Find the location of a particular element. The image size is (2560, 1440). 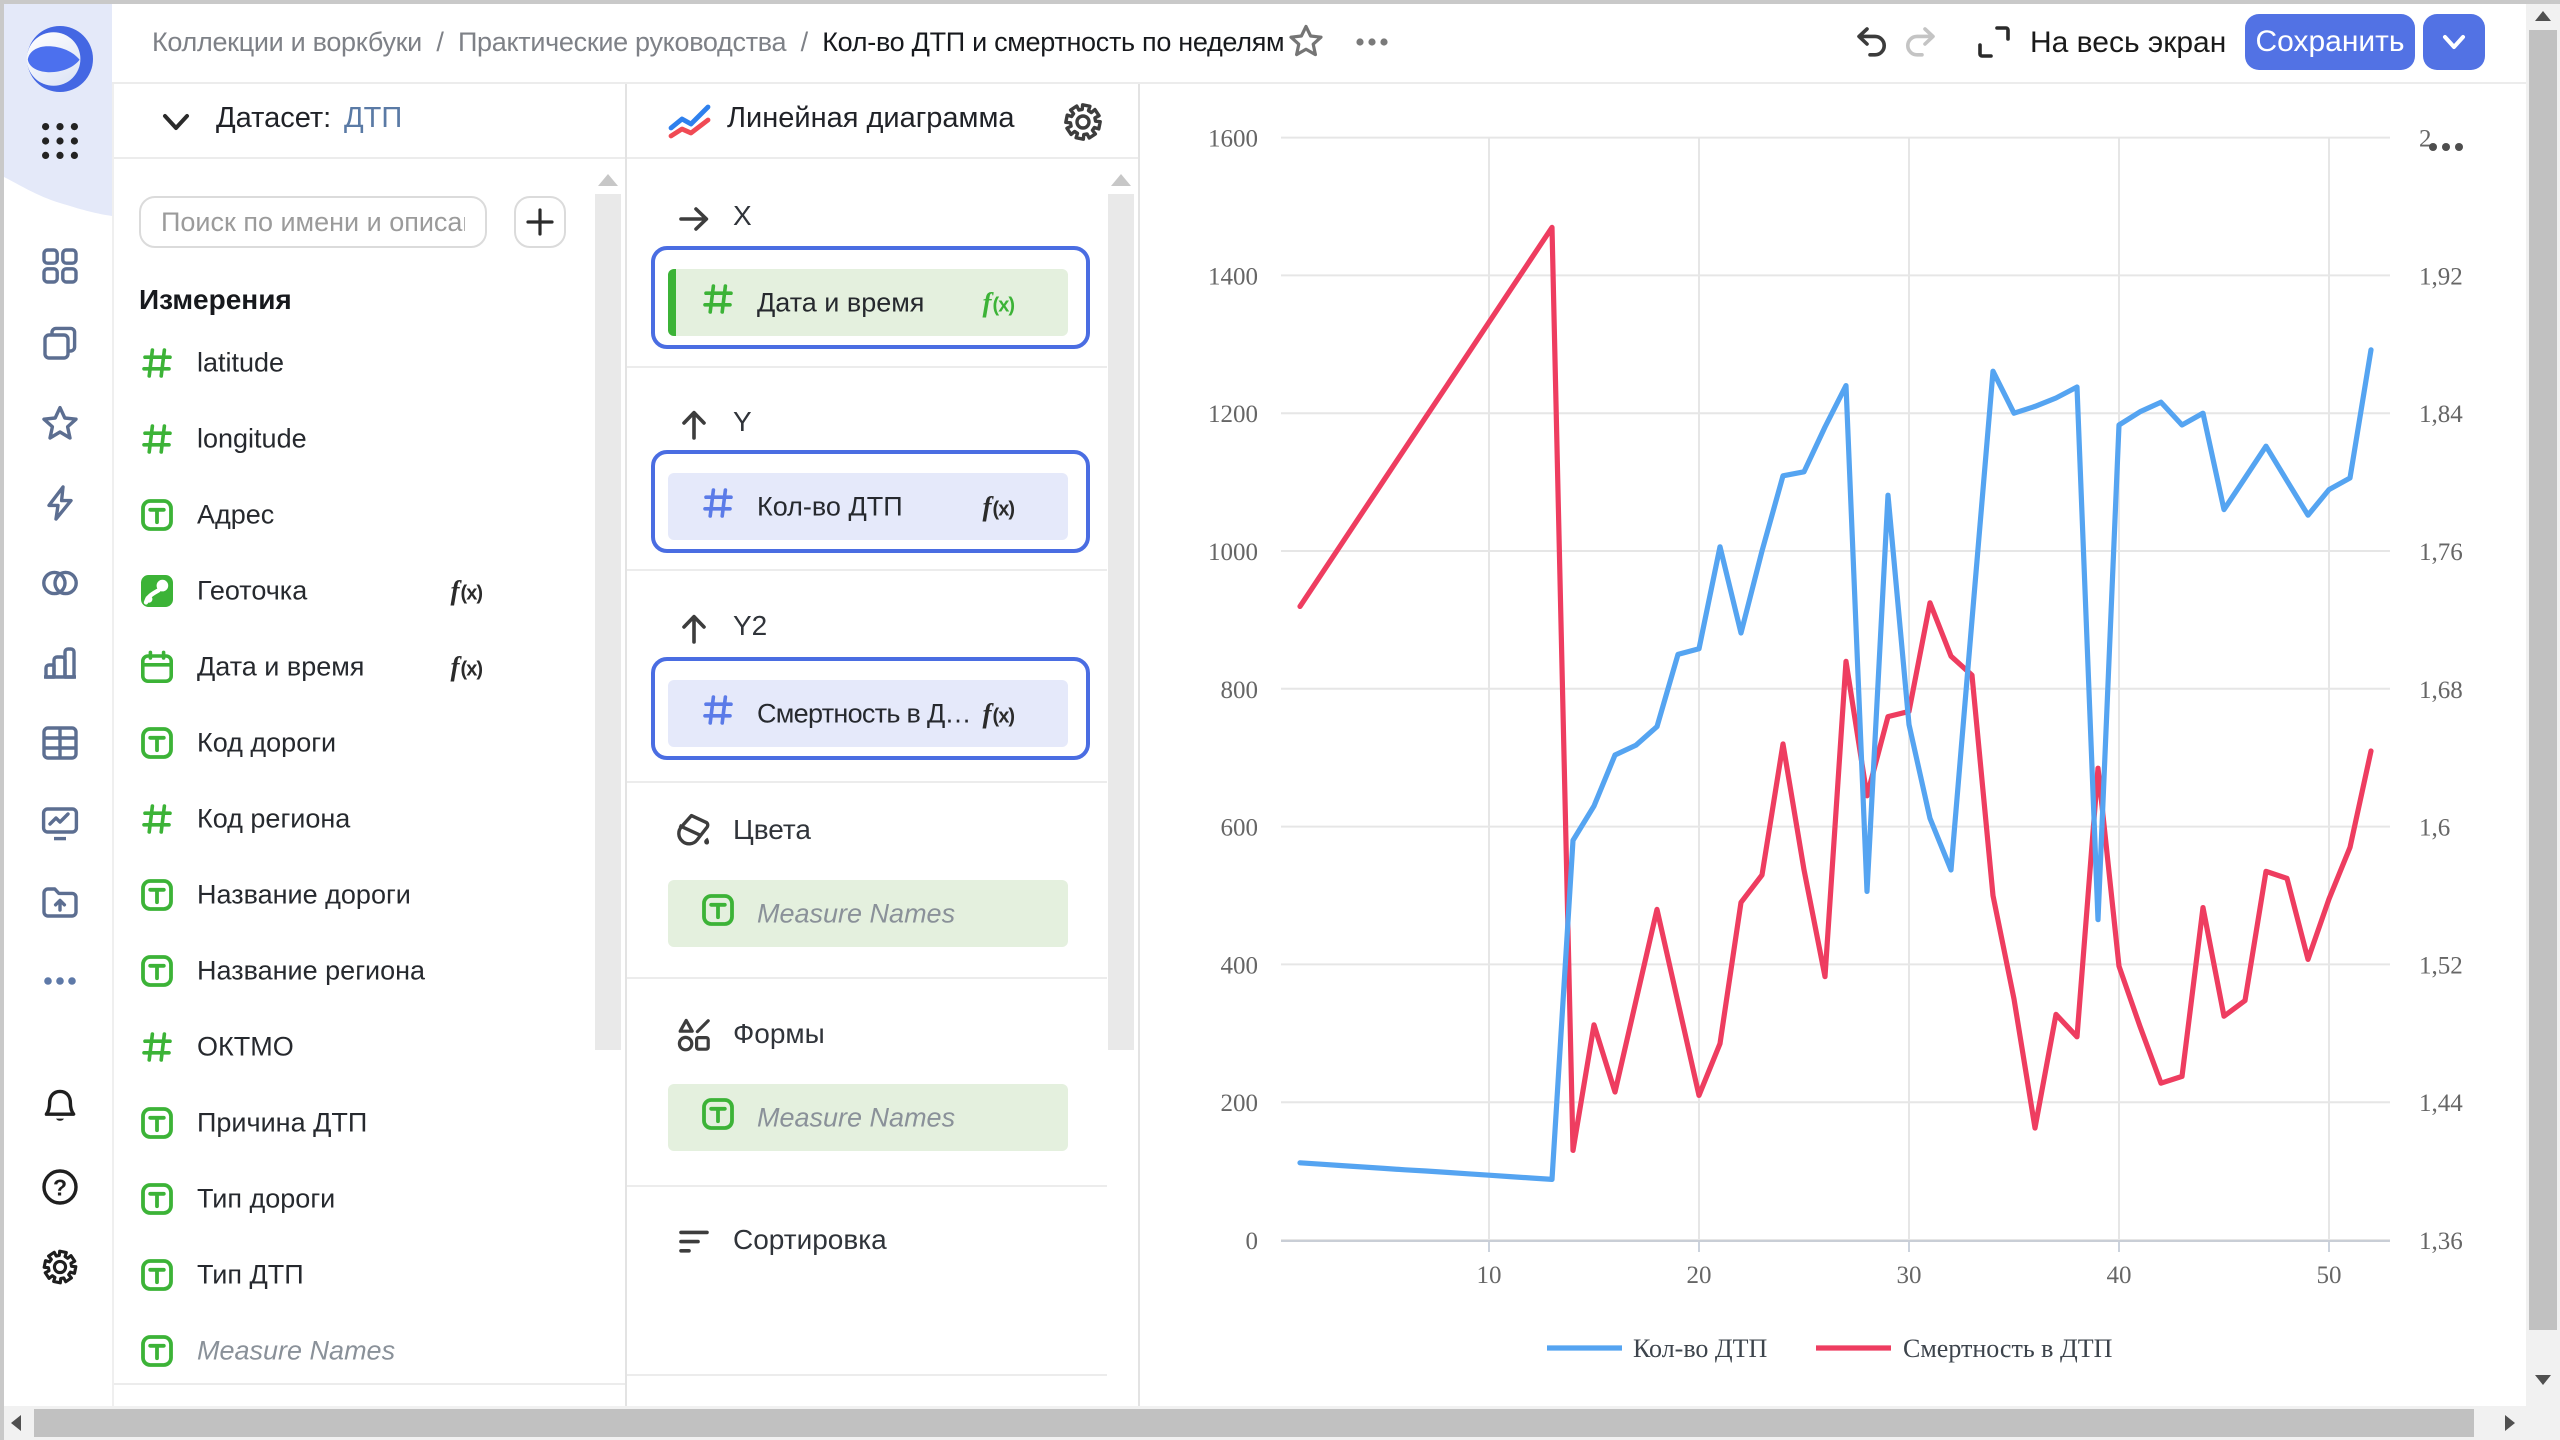

svg-text: Смертность в ДТП is located at coordinates (2008, 1348).